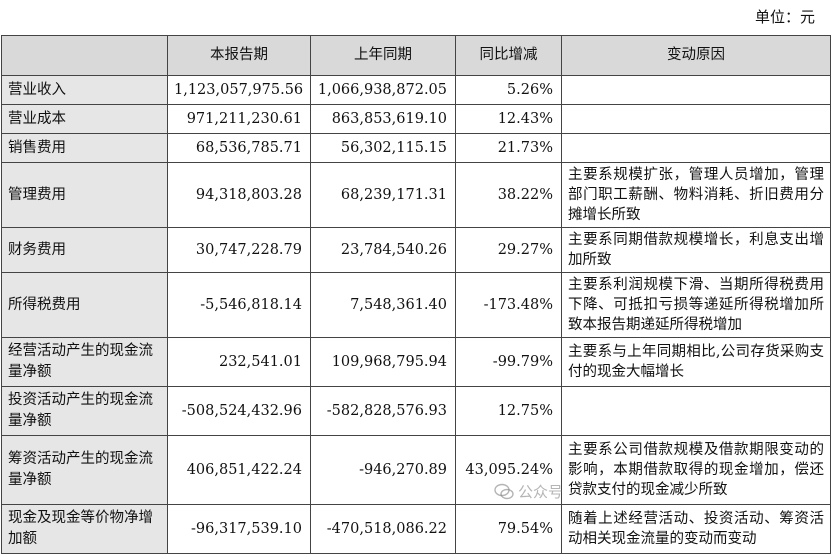 This screenshot has width=833, height=554. I want to click on row-item: 财务费用, so click(84, 250).